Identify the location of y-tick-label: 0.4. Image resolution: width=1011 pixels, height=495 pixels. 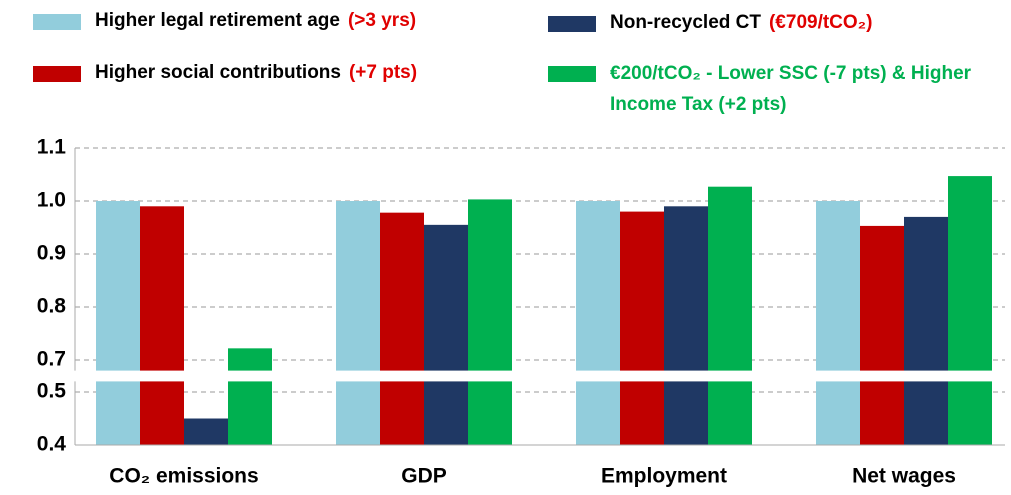
(52, 444).